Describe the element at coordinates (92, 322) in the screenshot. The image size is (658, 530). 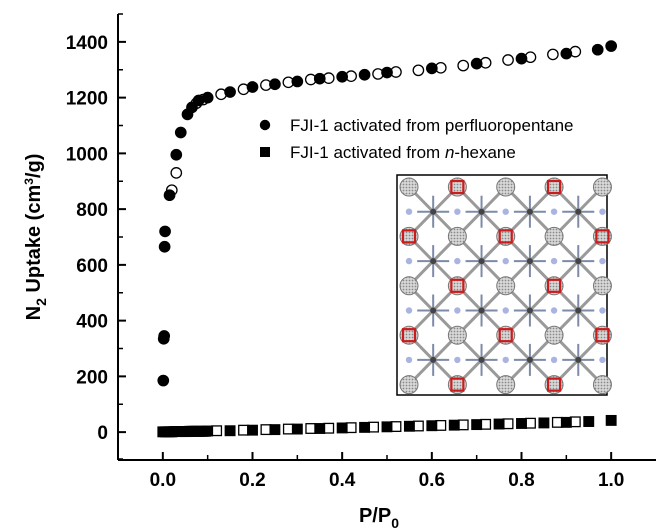
I see `y-tick-label: 400` at that location.